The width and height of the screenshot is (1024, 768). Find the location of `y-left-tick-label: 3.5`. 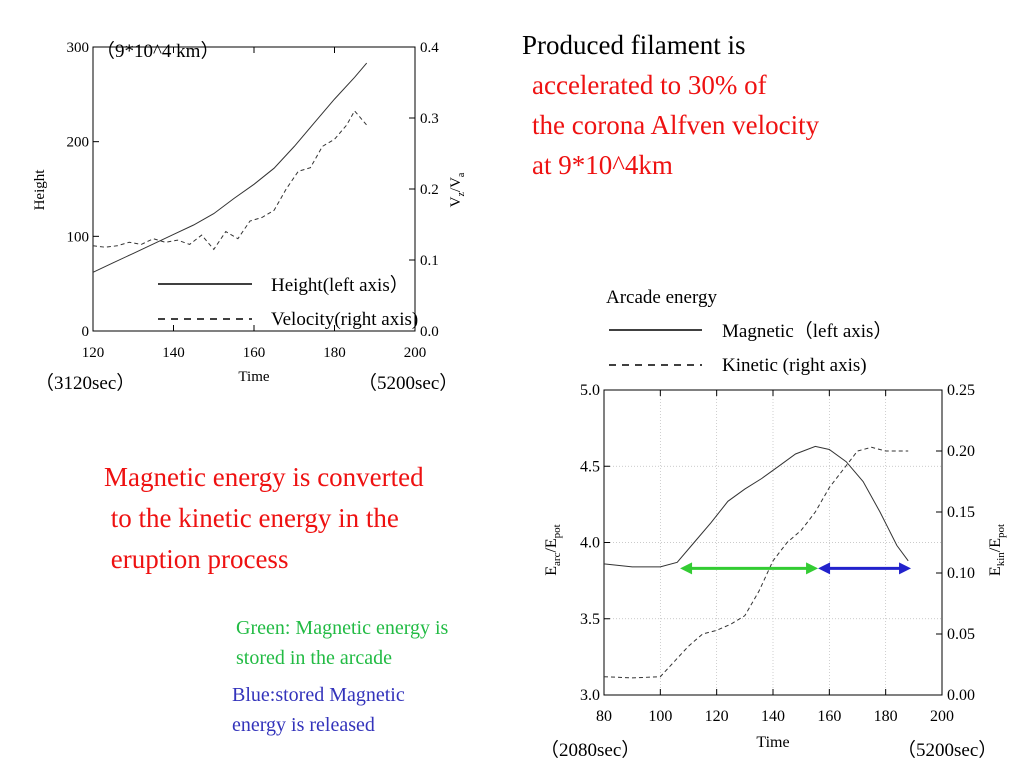

y-left-tick-label: 3.5 is located at coordinates (590, 619).